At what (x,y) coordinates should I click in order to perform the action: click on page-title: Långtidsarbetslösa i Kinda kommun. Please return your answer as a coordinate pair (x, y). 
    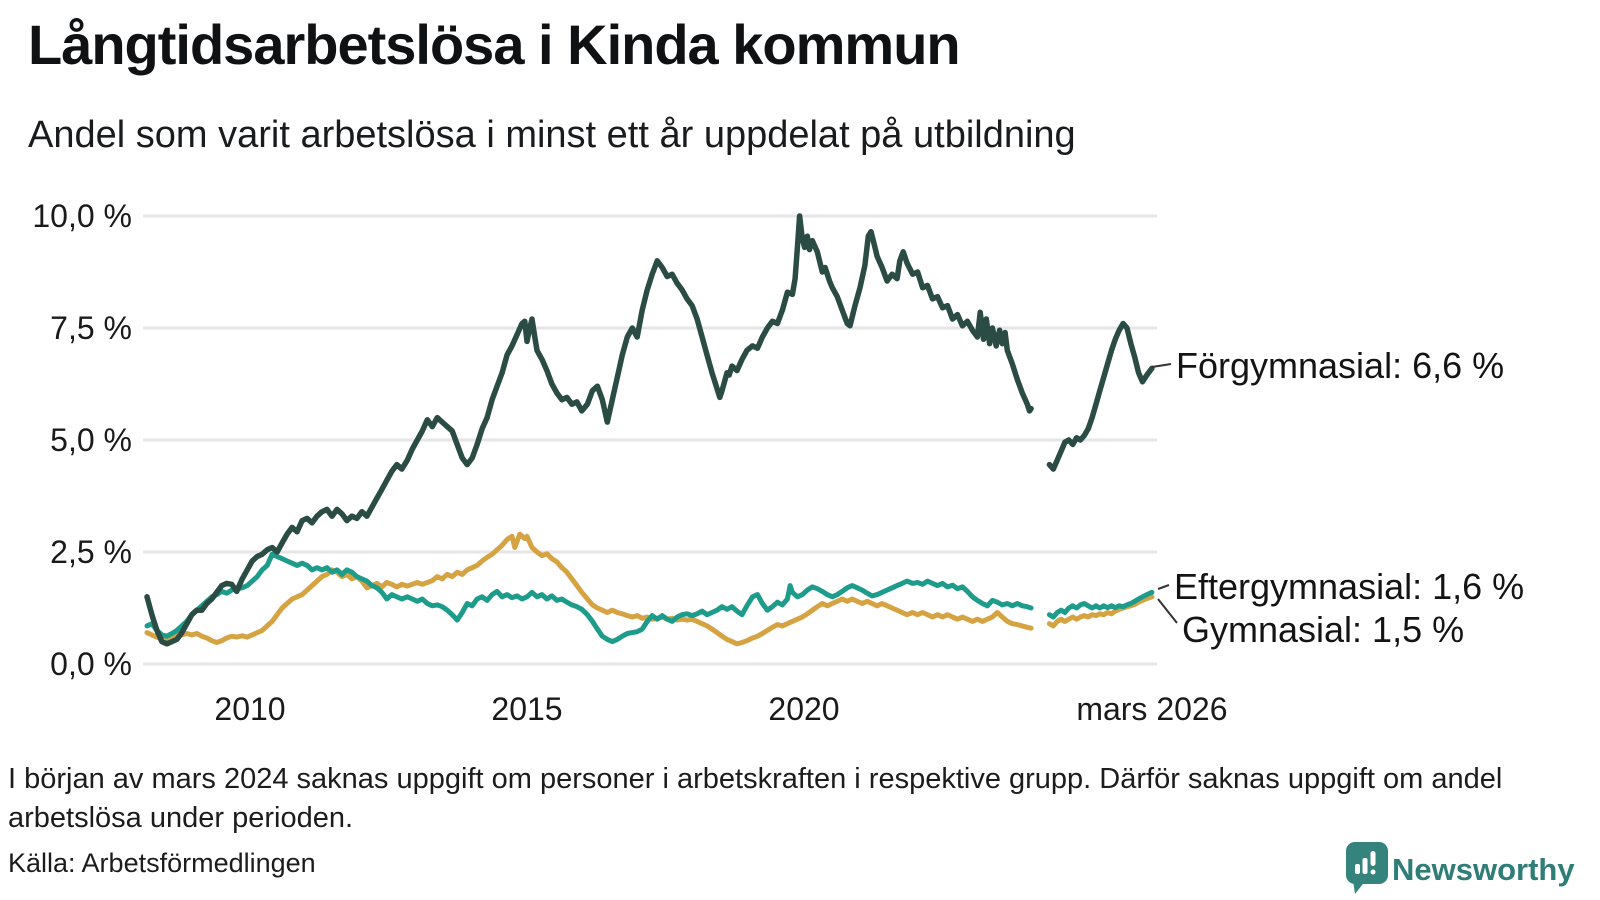
    Looking at the image, I should click on (494, 44).